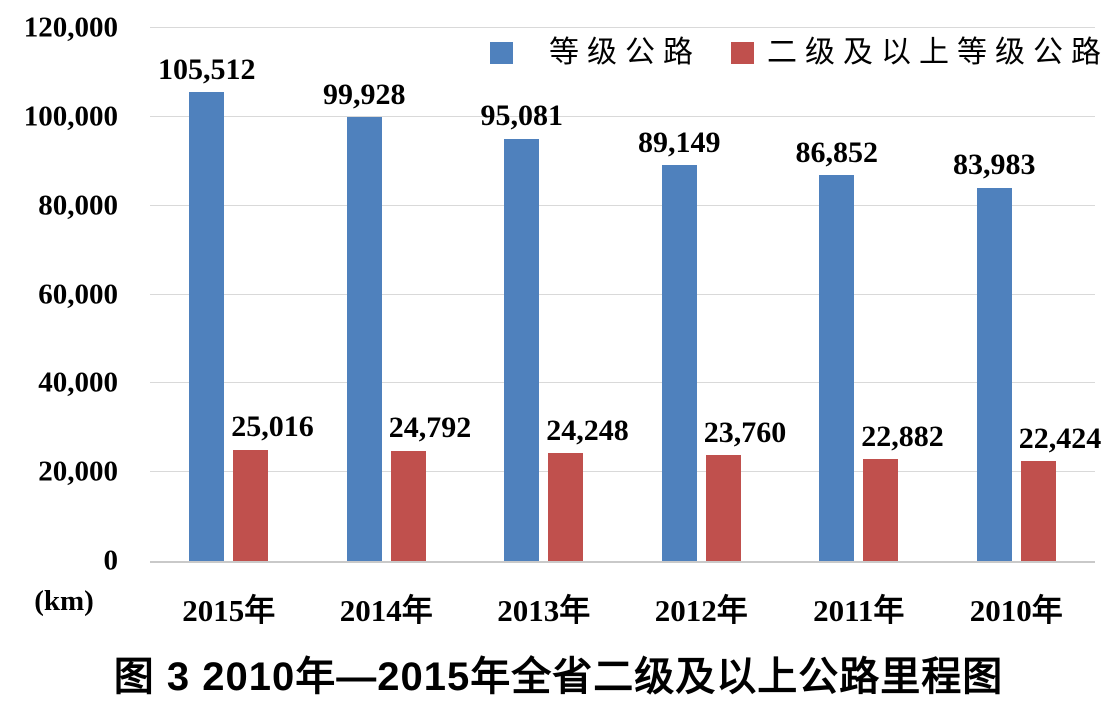 This screenshot has height=717, width=1117. Describe the element at coordinates (587, 430) in the screenshot. I see `value-label-series2-2013年: 24,248` at that location.